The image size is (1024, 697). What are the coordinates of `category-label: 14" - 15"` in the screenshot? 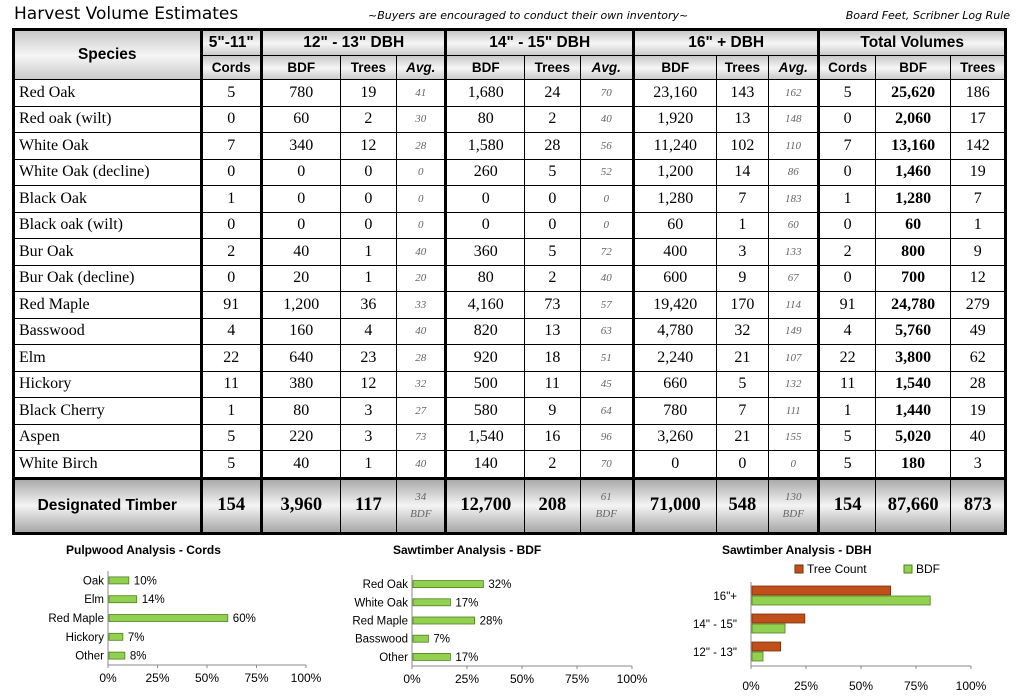 It's located at (715, 625).